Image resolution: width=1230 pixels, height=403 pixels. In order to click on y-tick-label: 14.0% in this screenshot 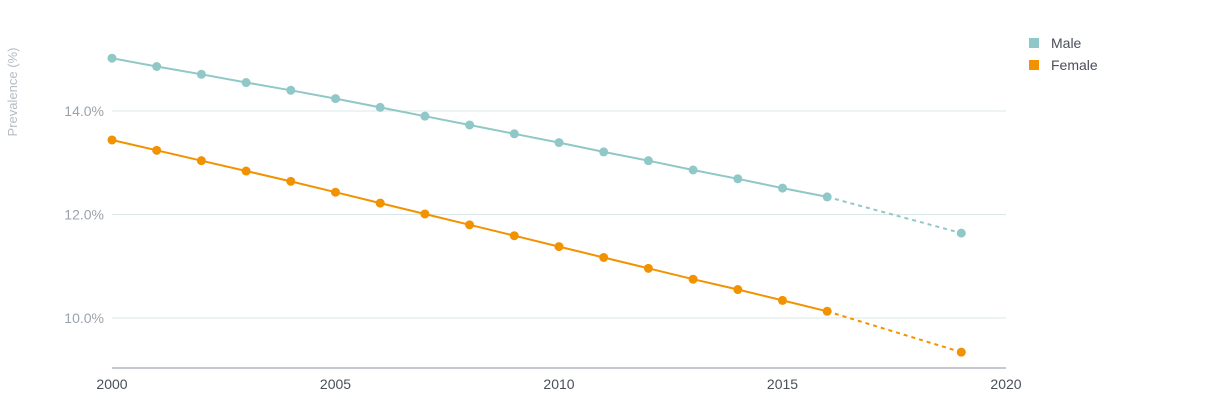, I will do `click(84, 111)`.